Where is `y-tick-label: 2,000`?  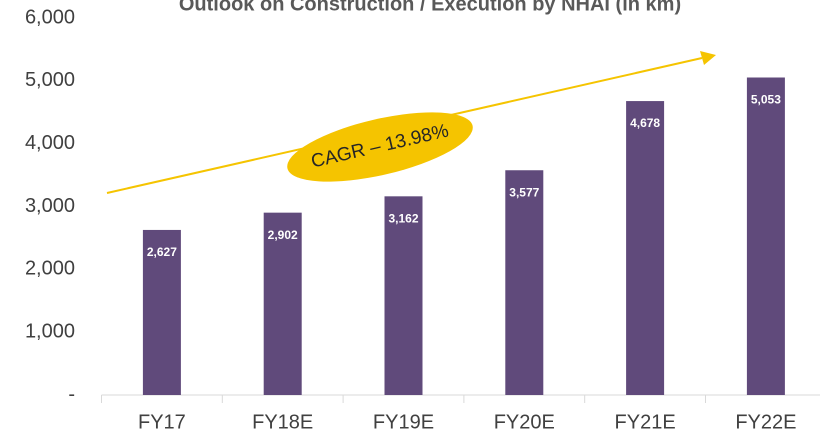 y-tick-label: 2,000 is located at coordinates (50, 269).